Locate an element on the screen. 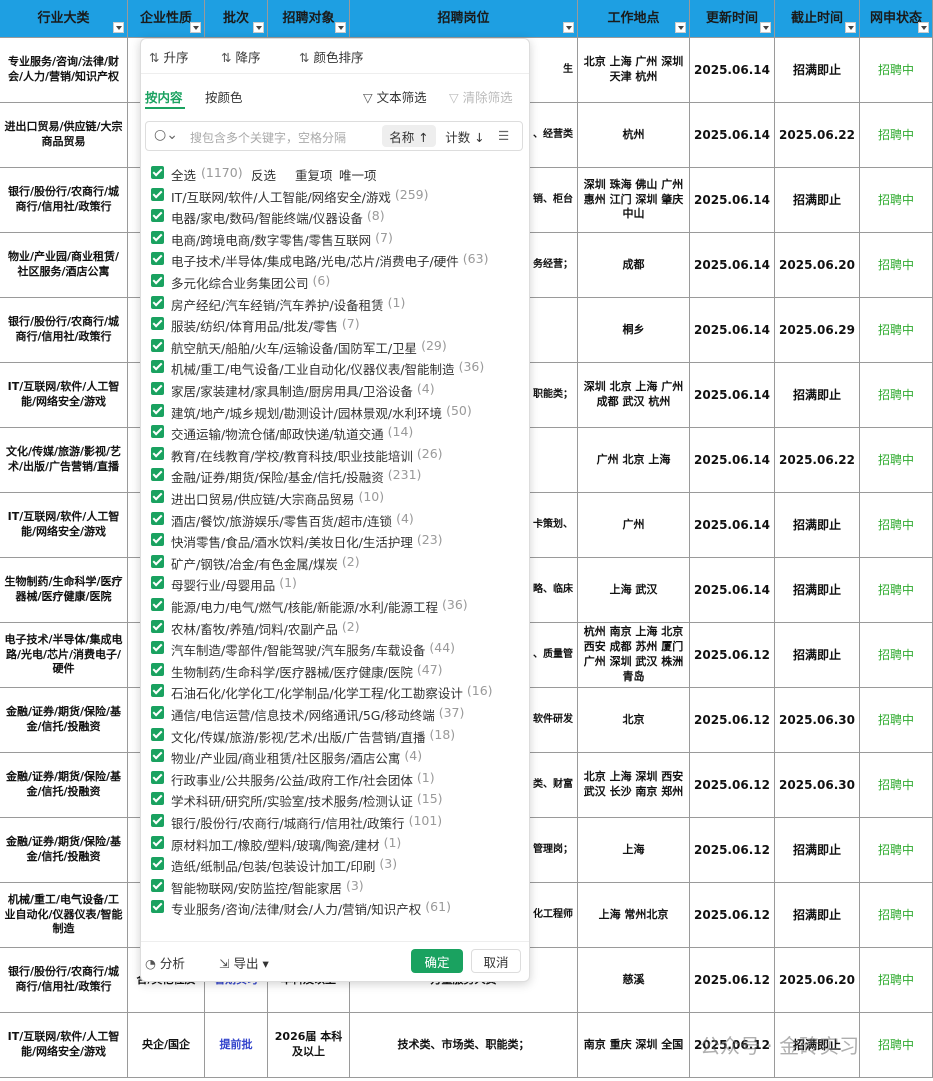 This screenshot has width=933, height=1081. filter-item: 智能物联网/安防监控/智能家居 (3) is located at coordinates (257, 887).